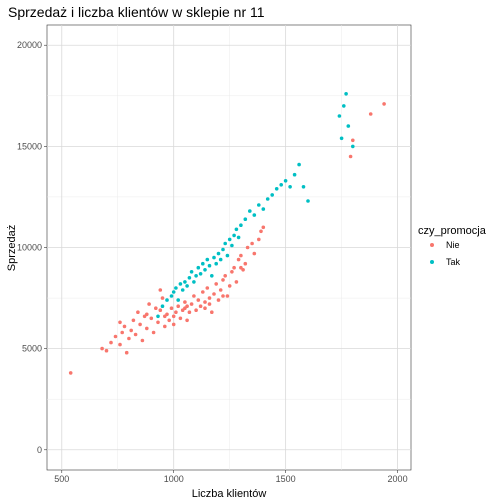 The height and width of the screenshot is (504, 504). I want to click on y-axis-title: Sprzedaż, so click(12, 248).